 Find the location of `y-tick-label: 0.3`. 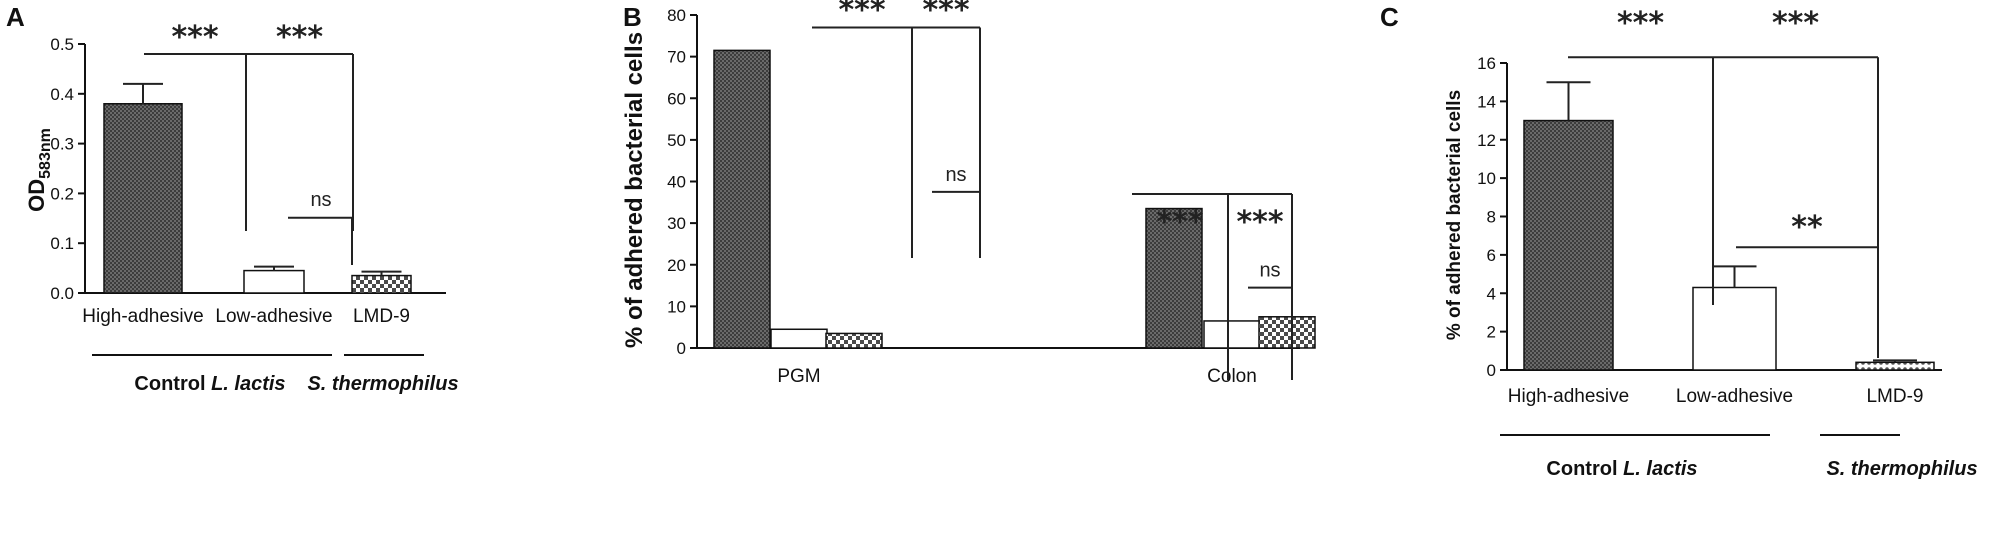

y-tick-label: 0.3 is located at coordinates (62, 144).